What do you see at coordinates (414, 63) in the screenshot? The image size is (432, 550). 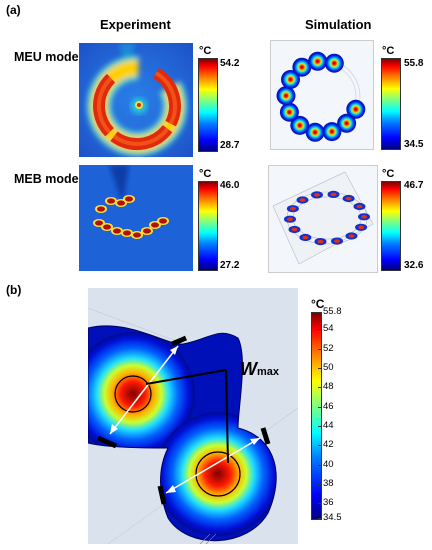 I see `meu-sim-max: 55.8` at bounding box center [414, 63].